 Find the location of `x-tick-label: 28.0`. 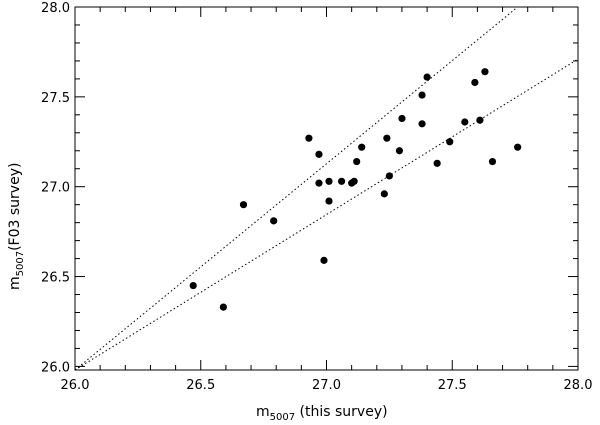

x-tick-label: 28.0 is located at coordinates (578, 385).